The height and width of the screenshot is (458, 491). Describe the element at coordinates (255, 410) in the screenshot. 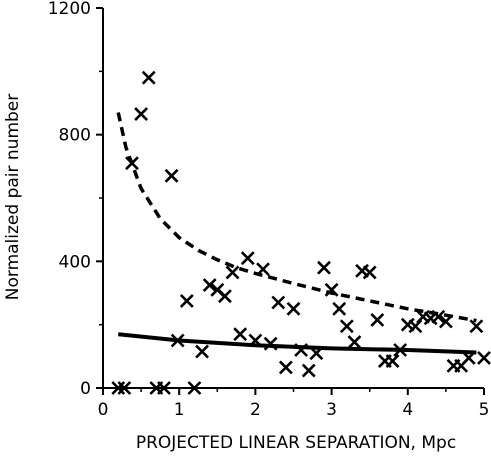

I see `x-tick-label: 2` at that location.